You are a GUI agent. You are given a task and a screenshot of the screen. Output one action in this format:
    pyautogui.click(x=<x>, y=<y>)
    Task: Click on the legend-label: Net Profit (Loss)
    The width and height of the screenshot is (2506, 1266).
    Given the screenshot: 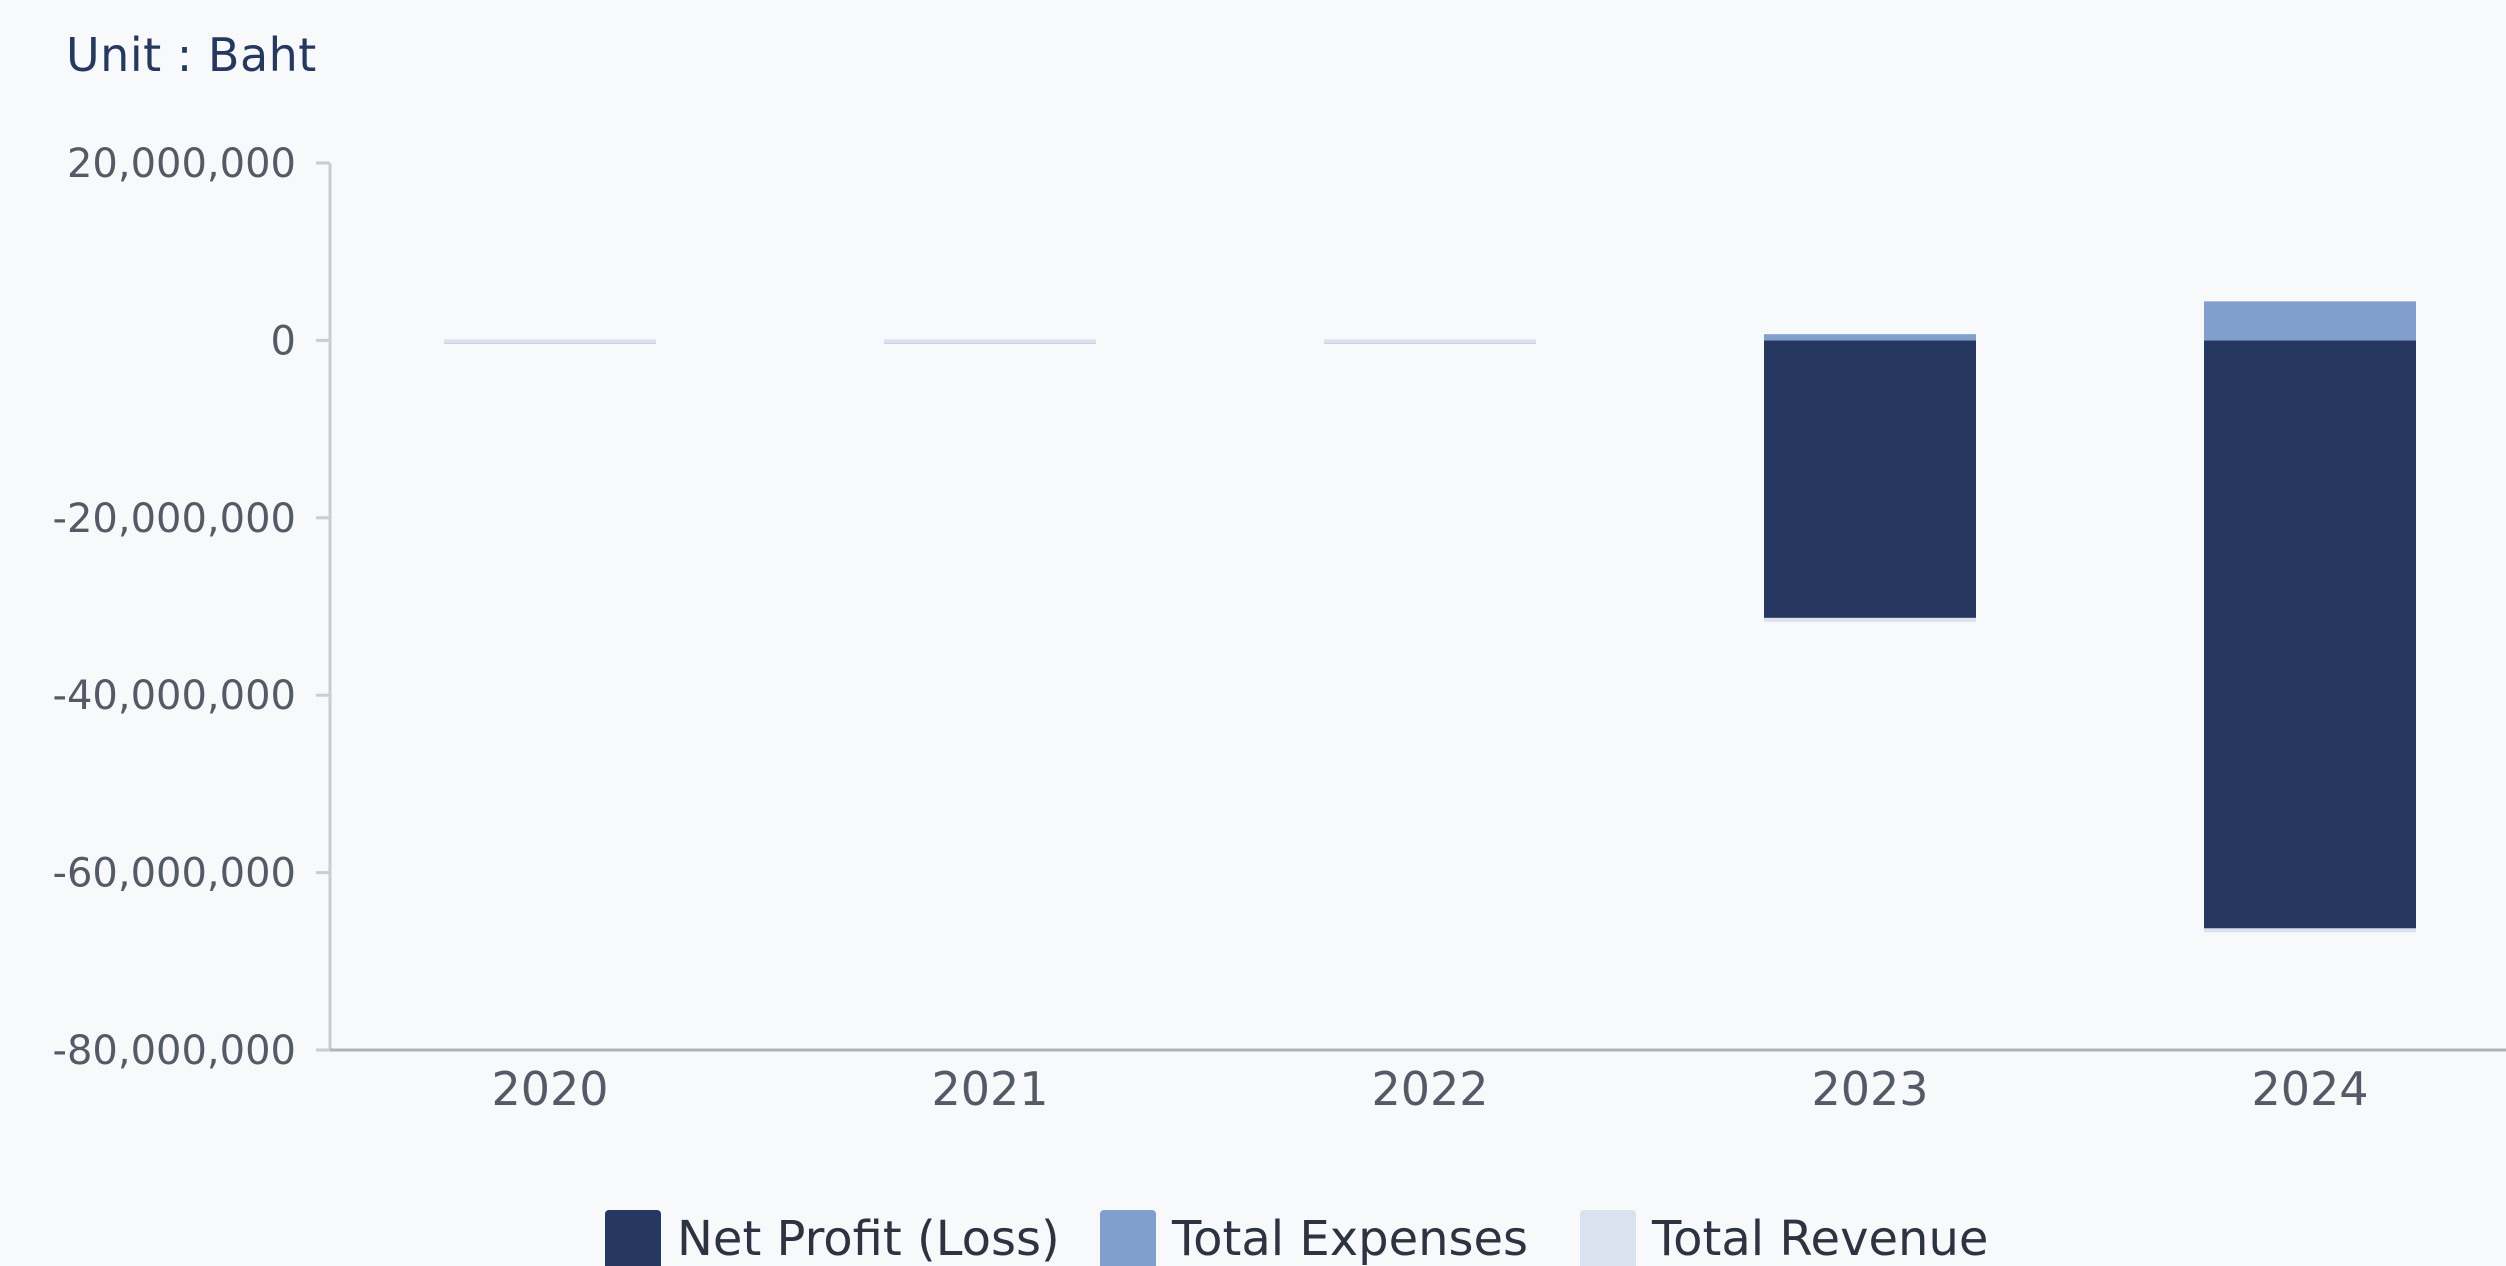 What is the action you would take?
    pyautogui.click(x=868, y=1238)
    